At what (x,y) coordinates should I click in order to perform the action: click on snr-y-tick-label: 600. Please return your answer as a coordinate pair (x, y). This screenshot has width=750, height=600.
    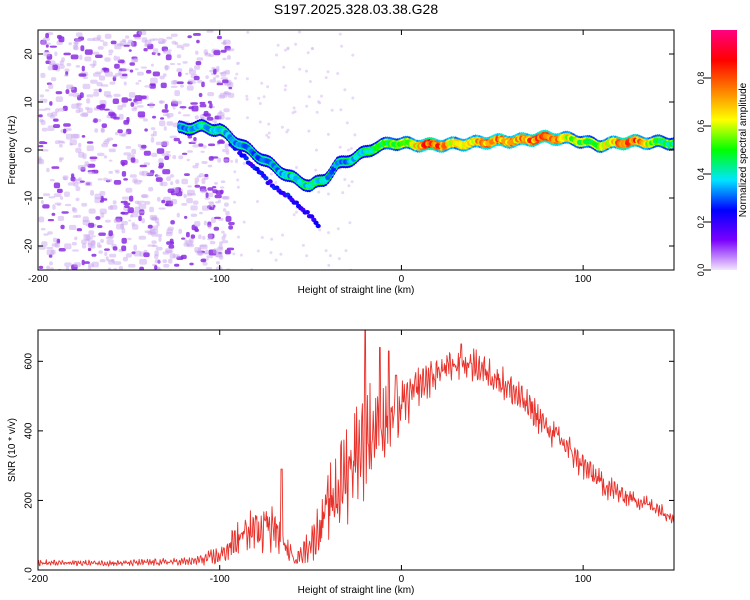
    Looking at the image, I should click on (29, 361).